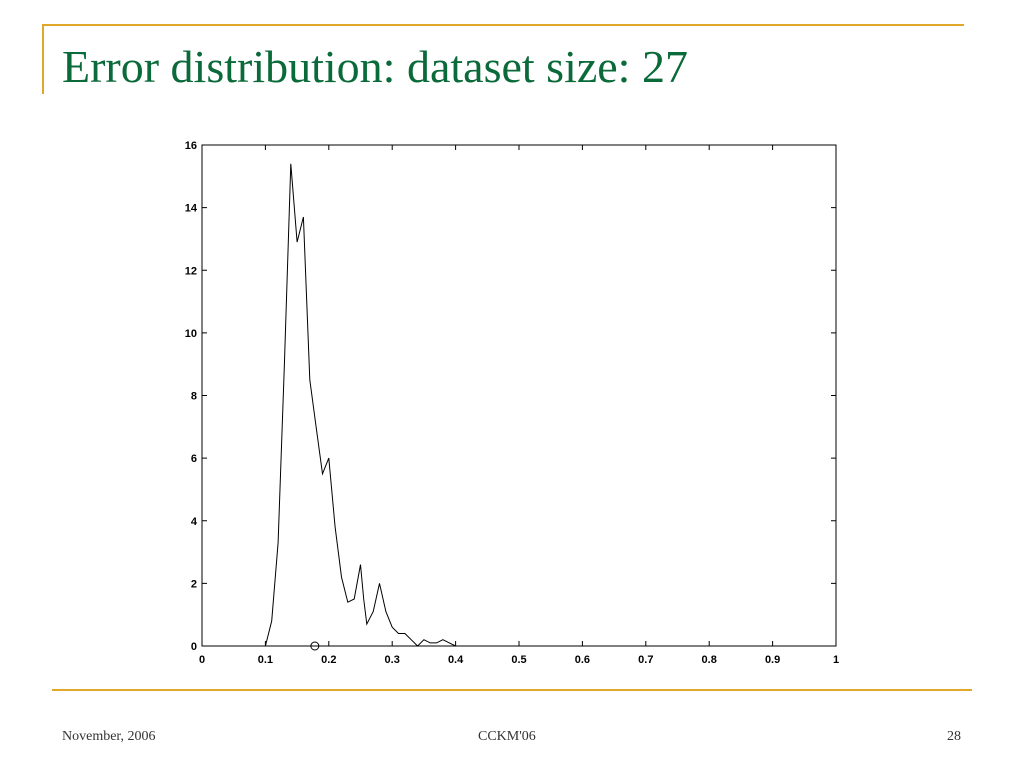 The image size is (1024, 768). Describe the element at coordinates (954, 736) in the screenshot. I see `slide-number: 28` at that location.